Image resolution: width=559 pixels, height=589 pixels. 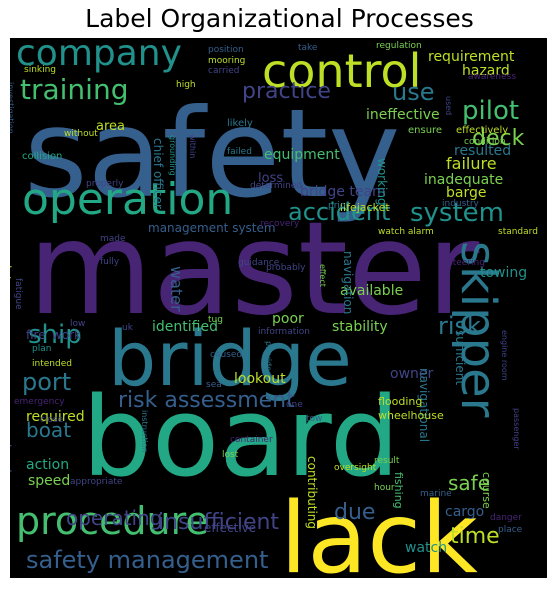 I want to click on cloud-word: towing, so click(x=504, y=273).